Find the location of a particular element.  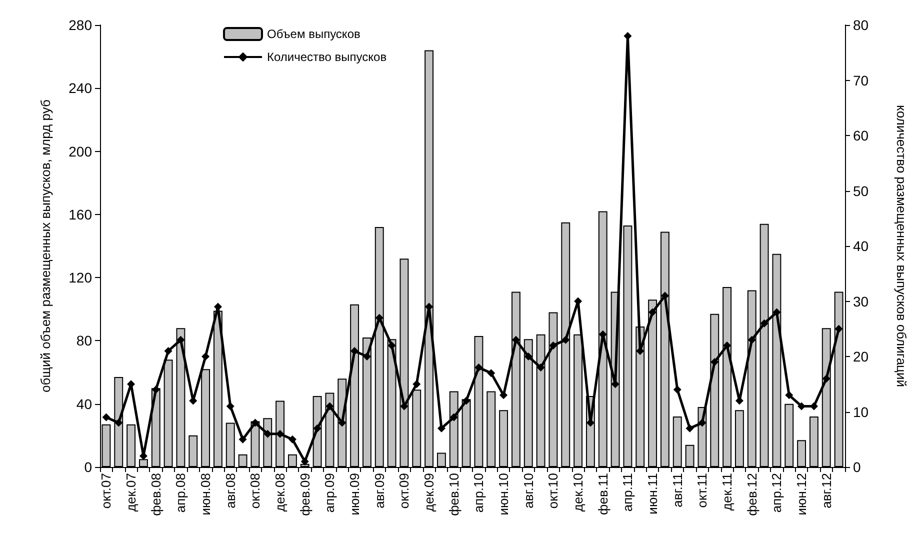

x-tick-label: дек.07 is located at coordinates (131, 492).